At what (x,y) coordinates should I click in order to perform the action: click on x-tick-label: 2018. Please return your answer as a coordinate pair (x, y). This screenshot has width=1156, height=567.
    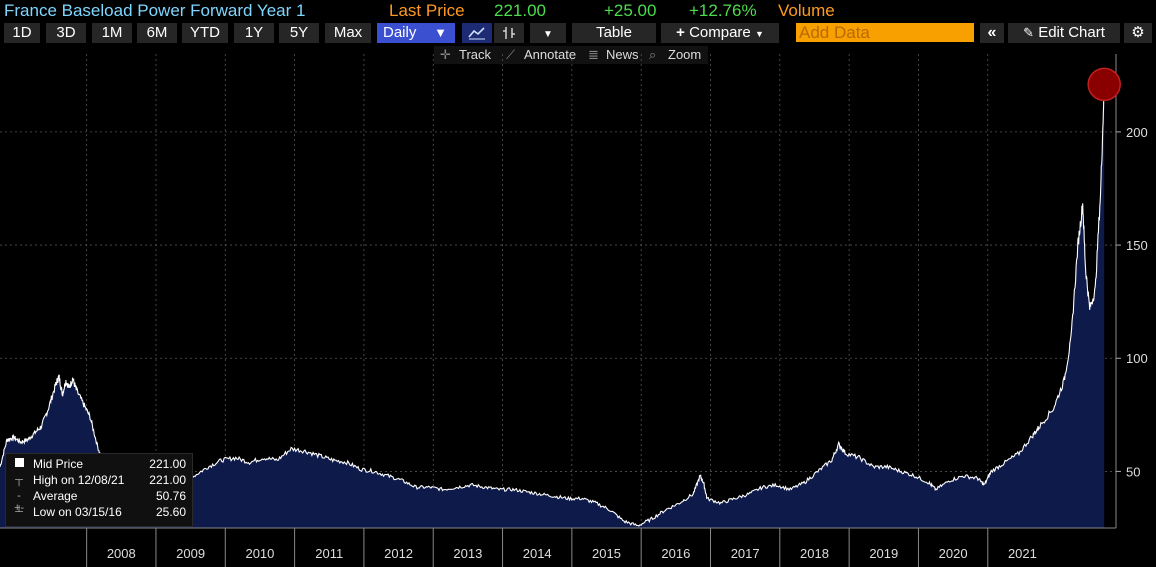
    Looking at the image, I should click on (814, 553).